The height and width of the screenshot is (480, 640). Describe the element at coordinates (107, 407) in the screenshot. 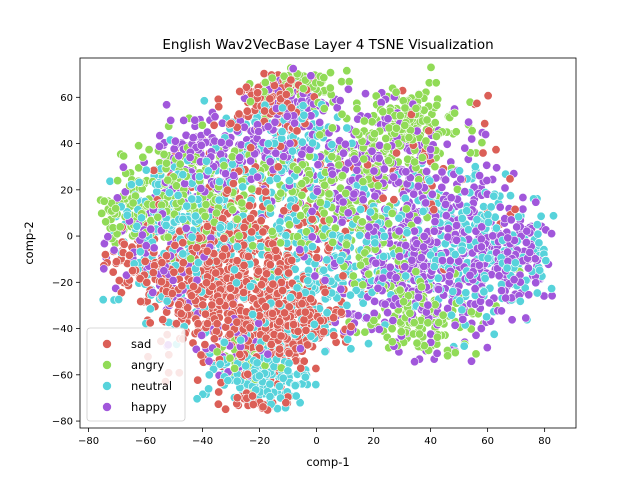

I see `legend-marker-happy` at that location.